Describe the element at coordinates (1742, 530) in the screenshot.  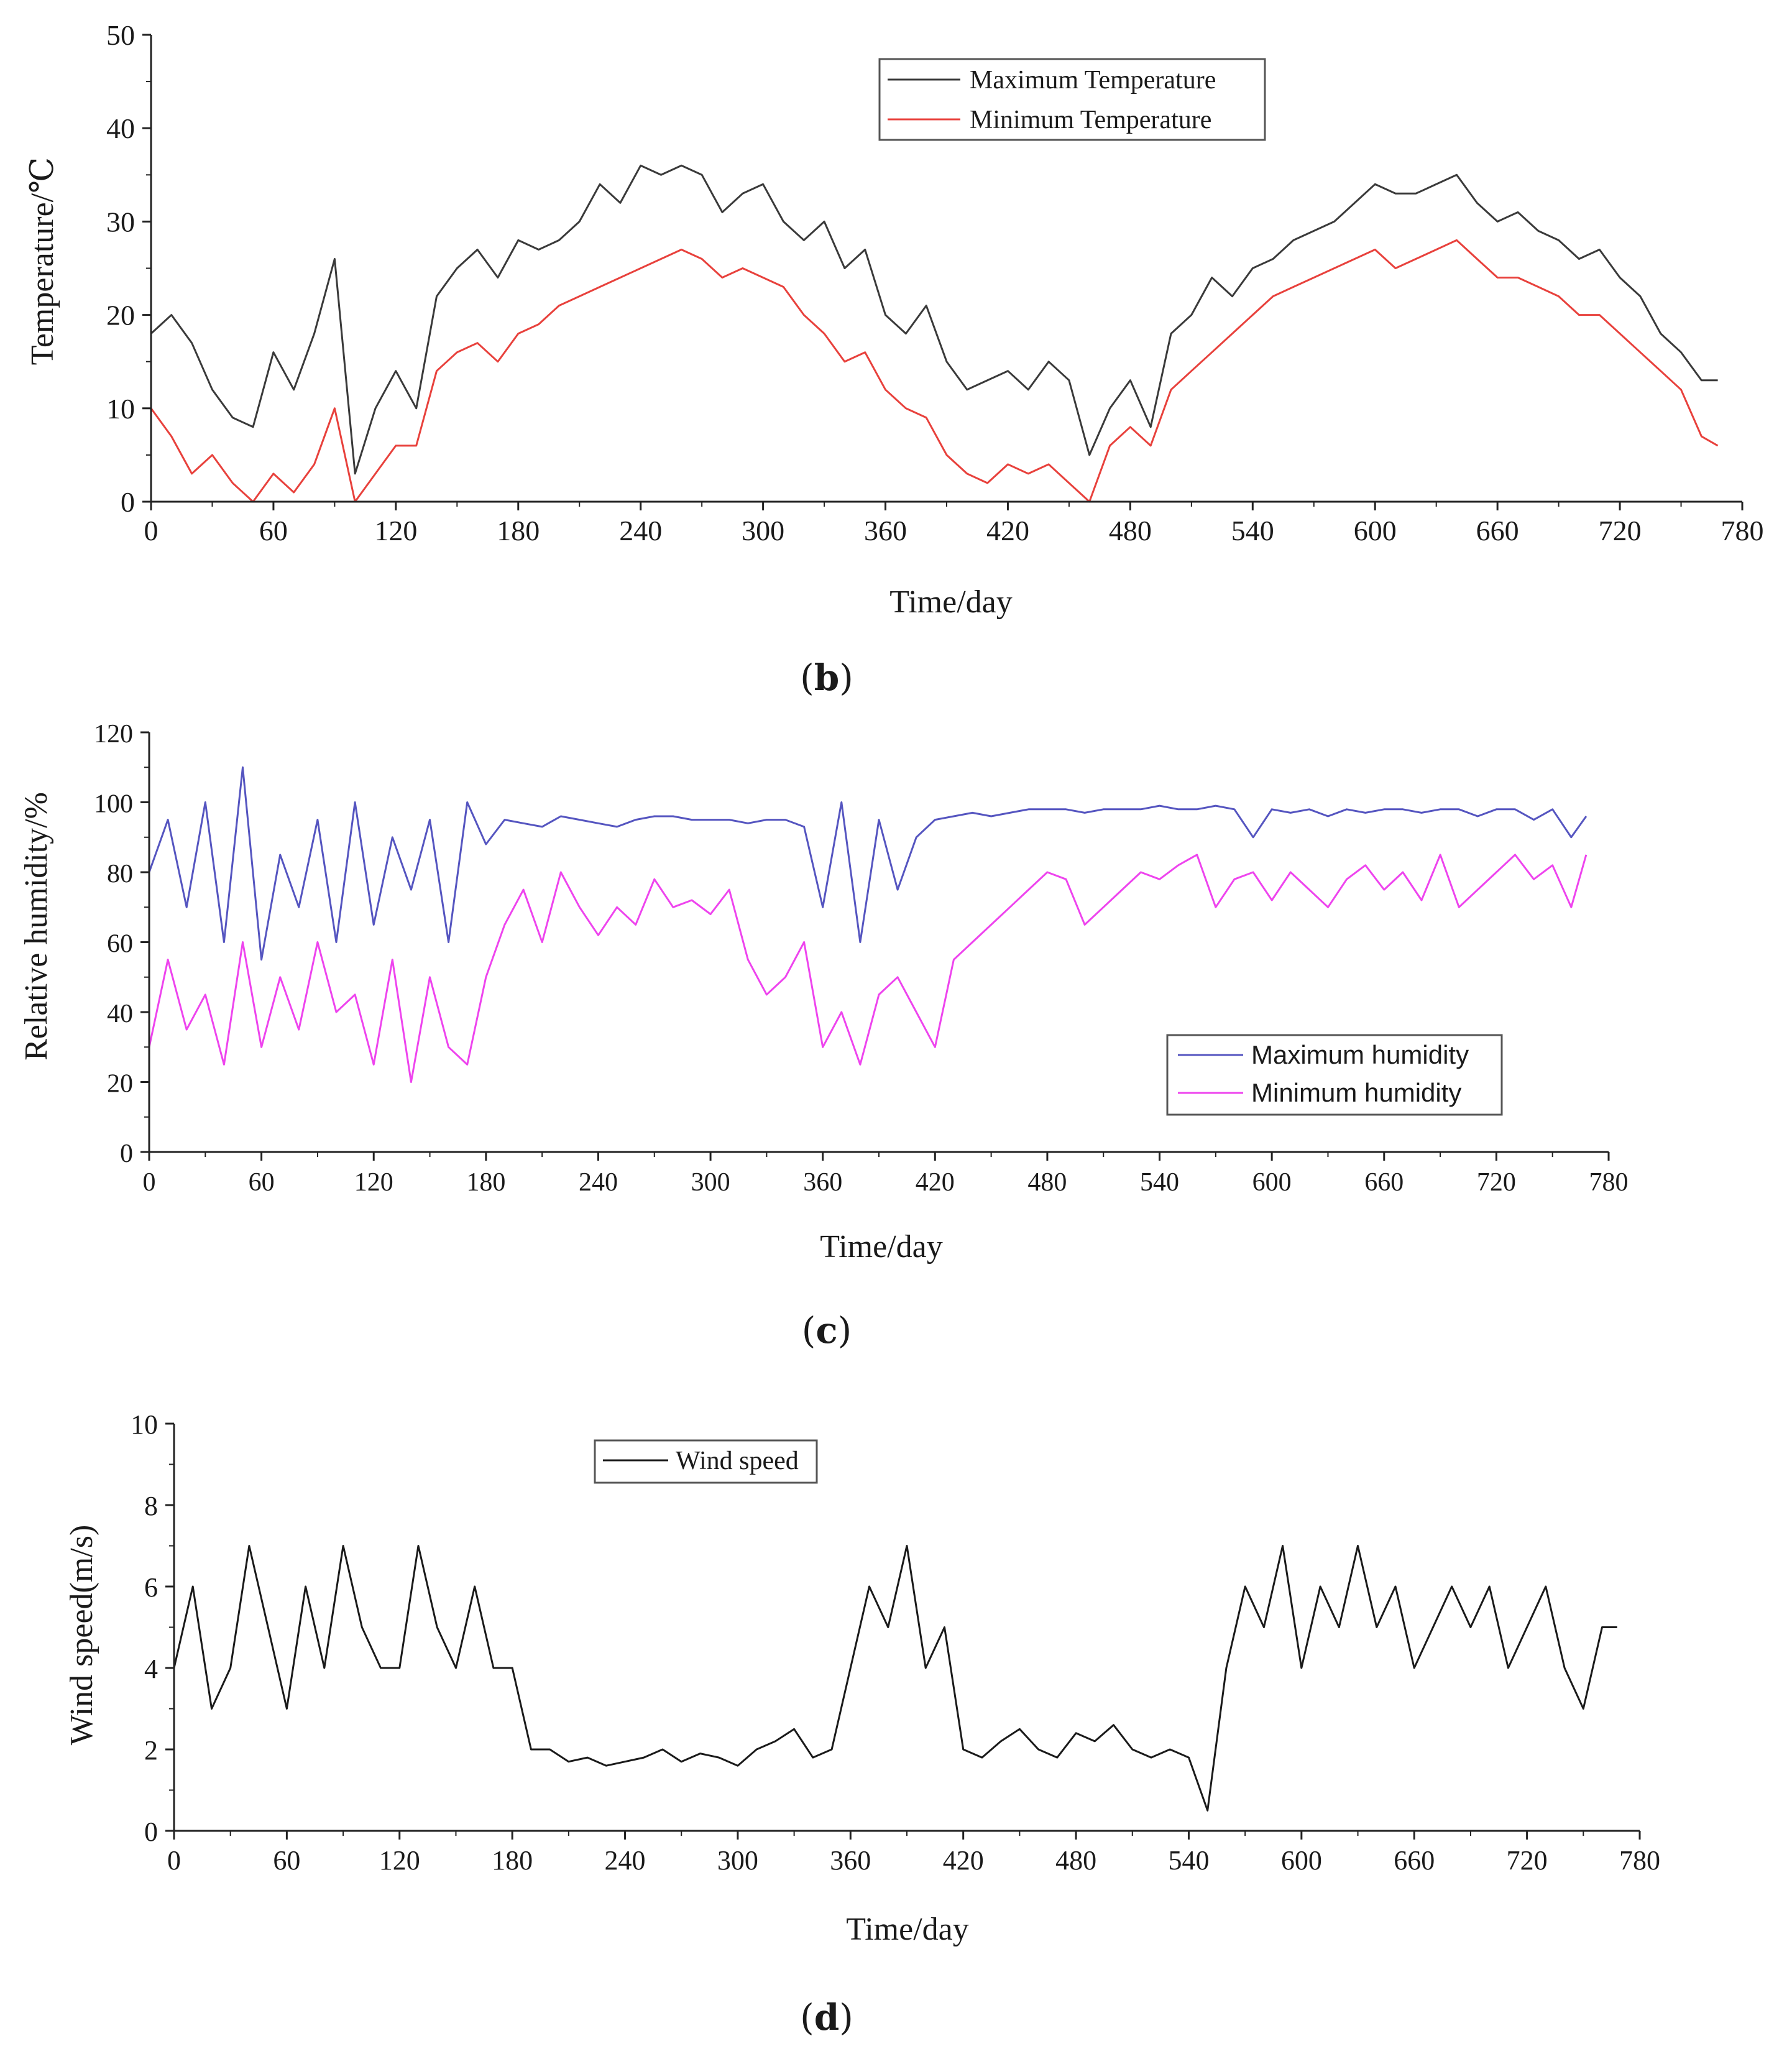
I see `panel-b-xtick-label: 780` at that location.